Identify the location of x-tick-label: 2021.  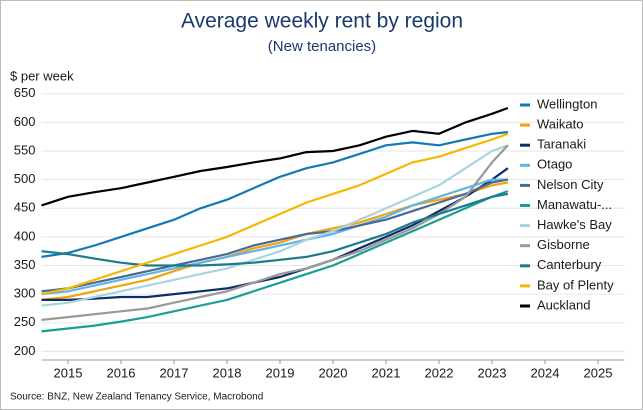
(386, 372).